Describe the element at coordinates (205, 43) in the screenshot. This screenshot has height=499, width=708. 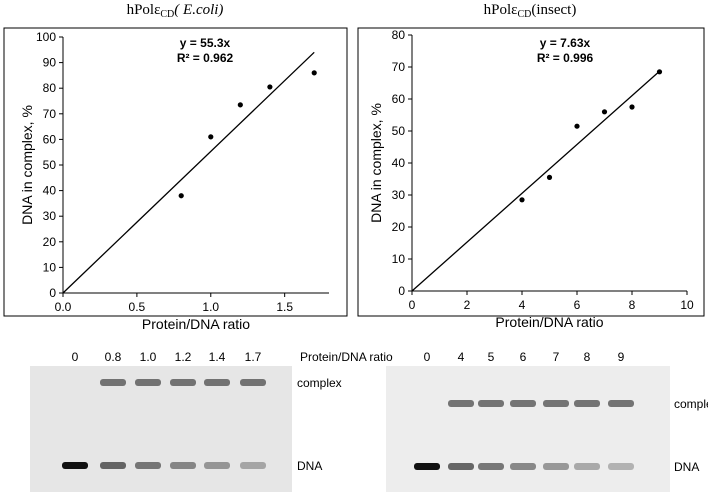
I see `trendline-equation: y = 55.3x` at that location.